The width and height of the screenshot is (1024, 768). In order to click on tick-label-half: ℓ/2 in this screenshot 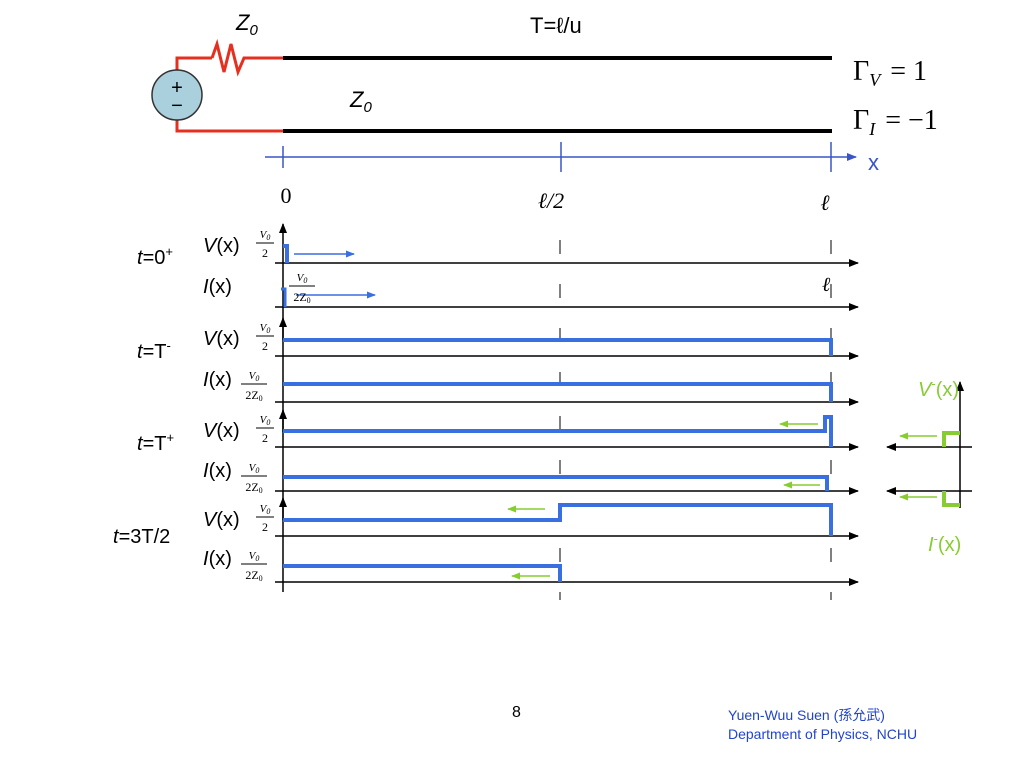, I will do `click(551, 200)`.